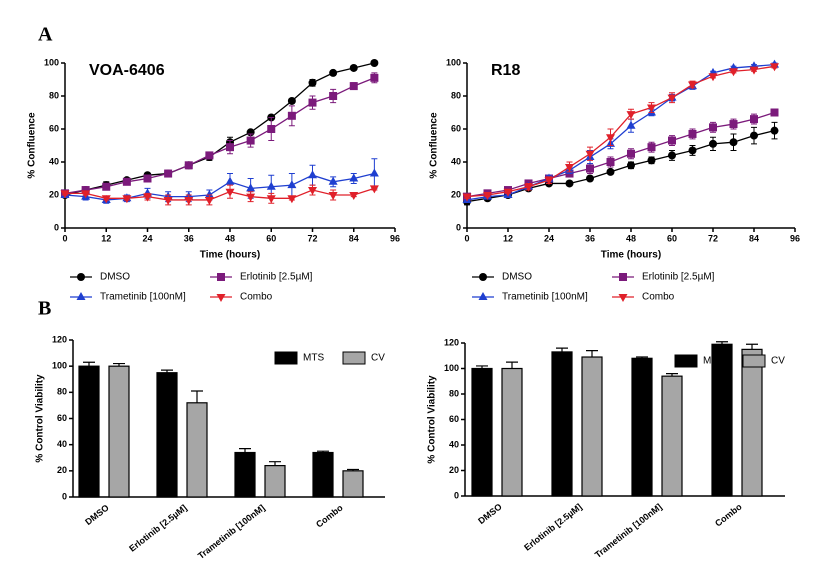 This screenshot has width=840, height=575. I want to click on x-tick-label: Trametinib [100nM], so click(628, 531).